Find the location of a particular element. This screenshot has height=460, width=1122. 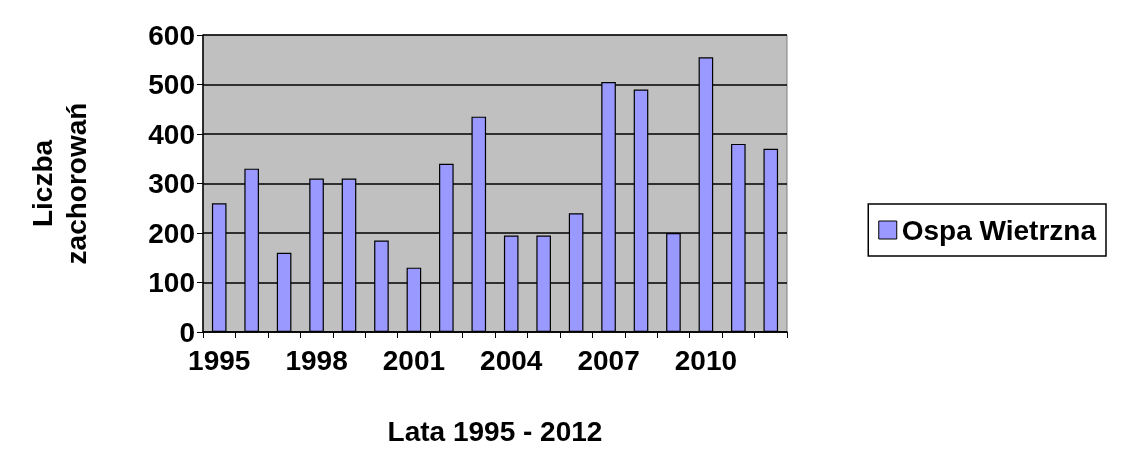

legend-label: Ospa Wietrzna is located at coordinates (999, 230).